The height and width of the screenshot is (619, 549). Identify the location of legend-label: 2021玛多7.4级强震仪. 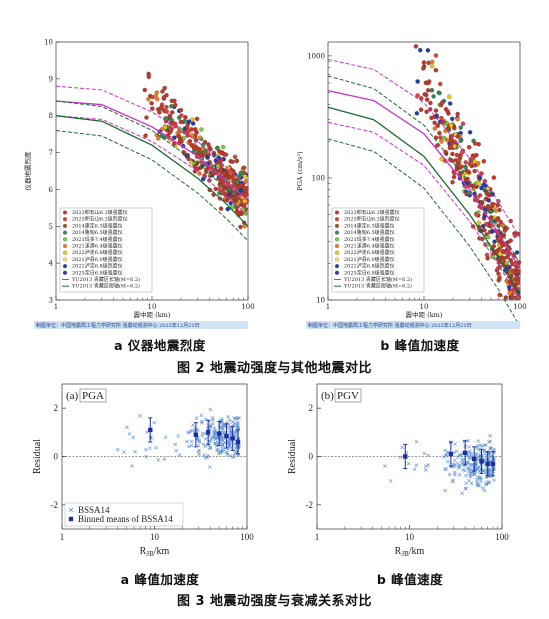
(369, 239).